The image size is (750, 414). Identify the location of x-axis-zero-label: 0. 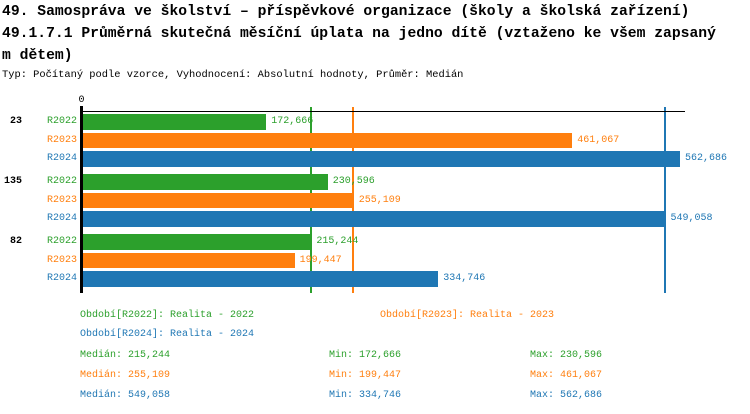
(81, 100).